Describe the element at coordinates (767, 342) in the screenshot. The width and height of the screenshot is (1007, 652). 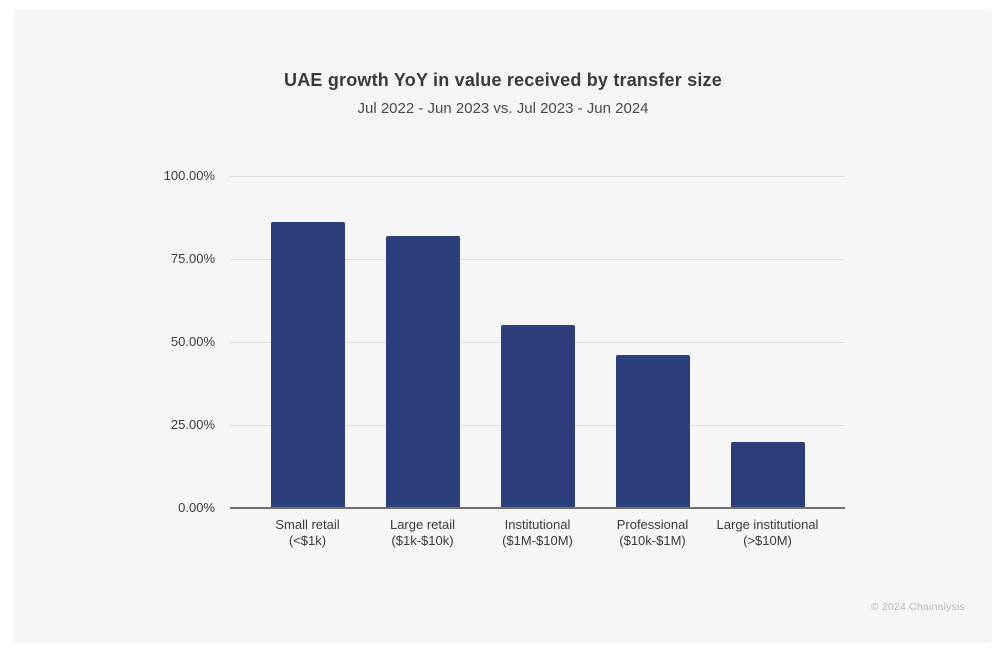
I see `bar-slot-large-institutional` at that location.